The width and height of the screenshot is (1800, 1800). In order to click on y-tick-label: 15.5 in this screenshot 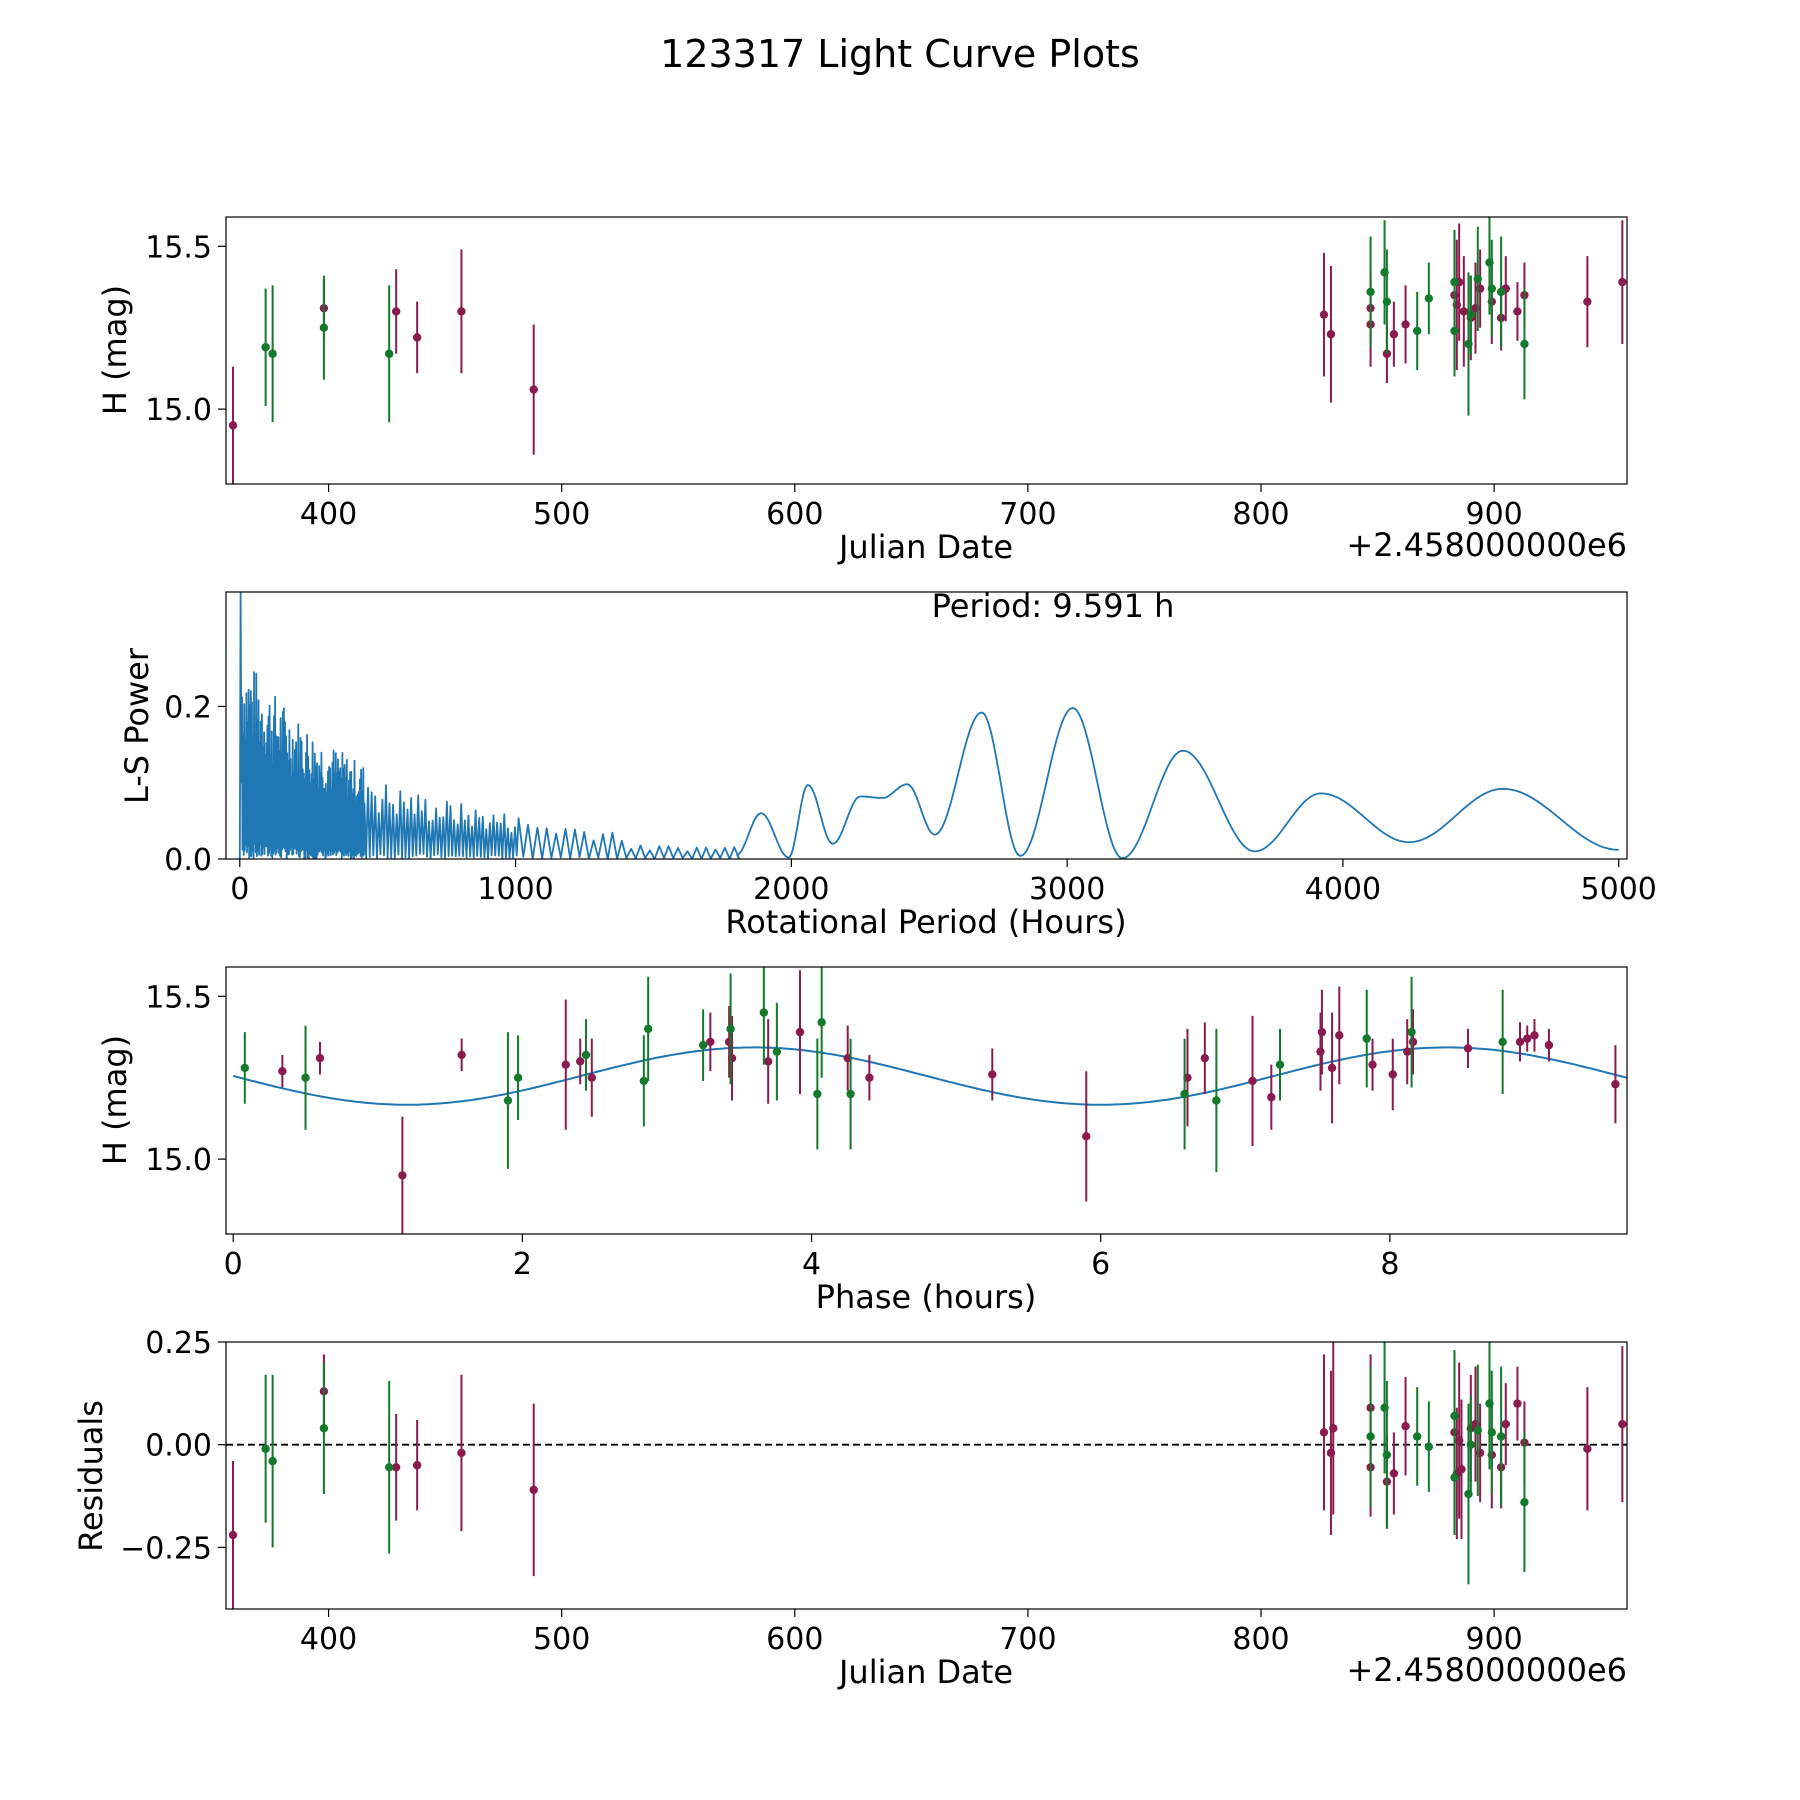, I will do `click(178, 247)`.